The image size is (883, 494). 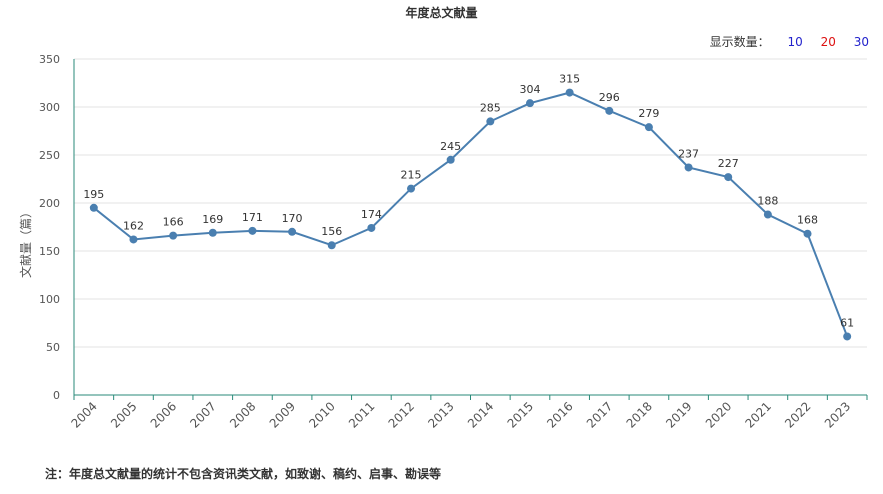 What do you see at coordinates (252, 217) in the screenshot?
I see `data-label: 171` at bounding box center [252, 217].